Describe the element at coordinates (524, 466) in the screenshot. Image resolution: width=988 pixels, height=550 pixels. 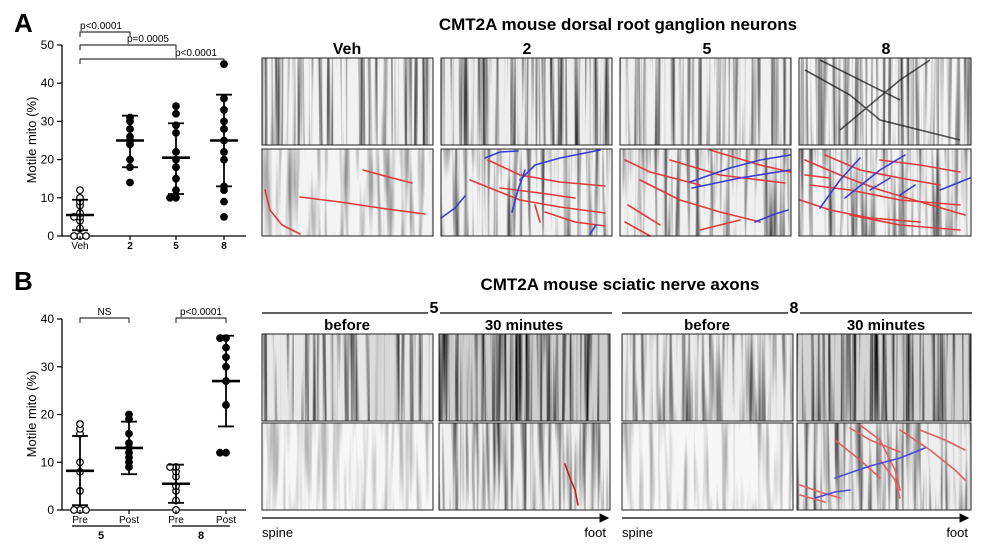
I see `kymo-b-5-30min-traced` at that location.